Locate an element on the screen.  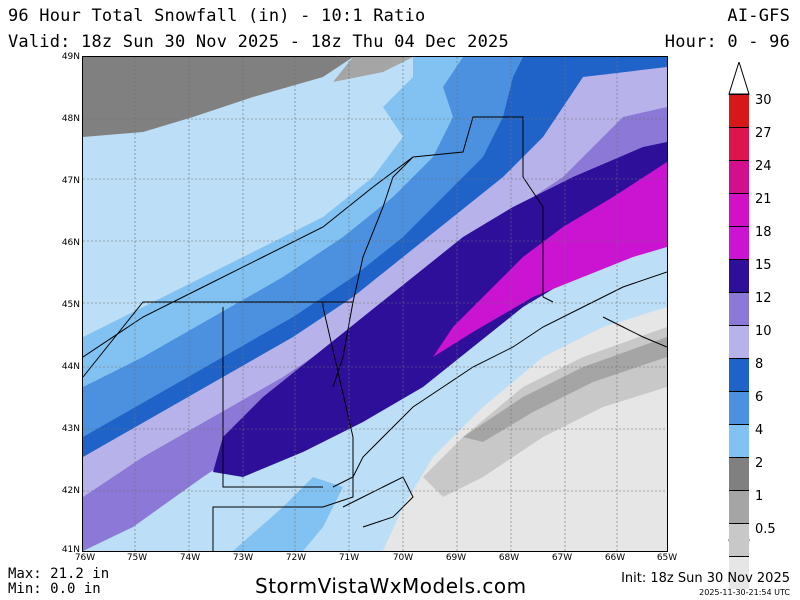
legend-label: 0.5 is located at coordinates (765, 529).